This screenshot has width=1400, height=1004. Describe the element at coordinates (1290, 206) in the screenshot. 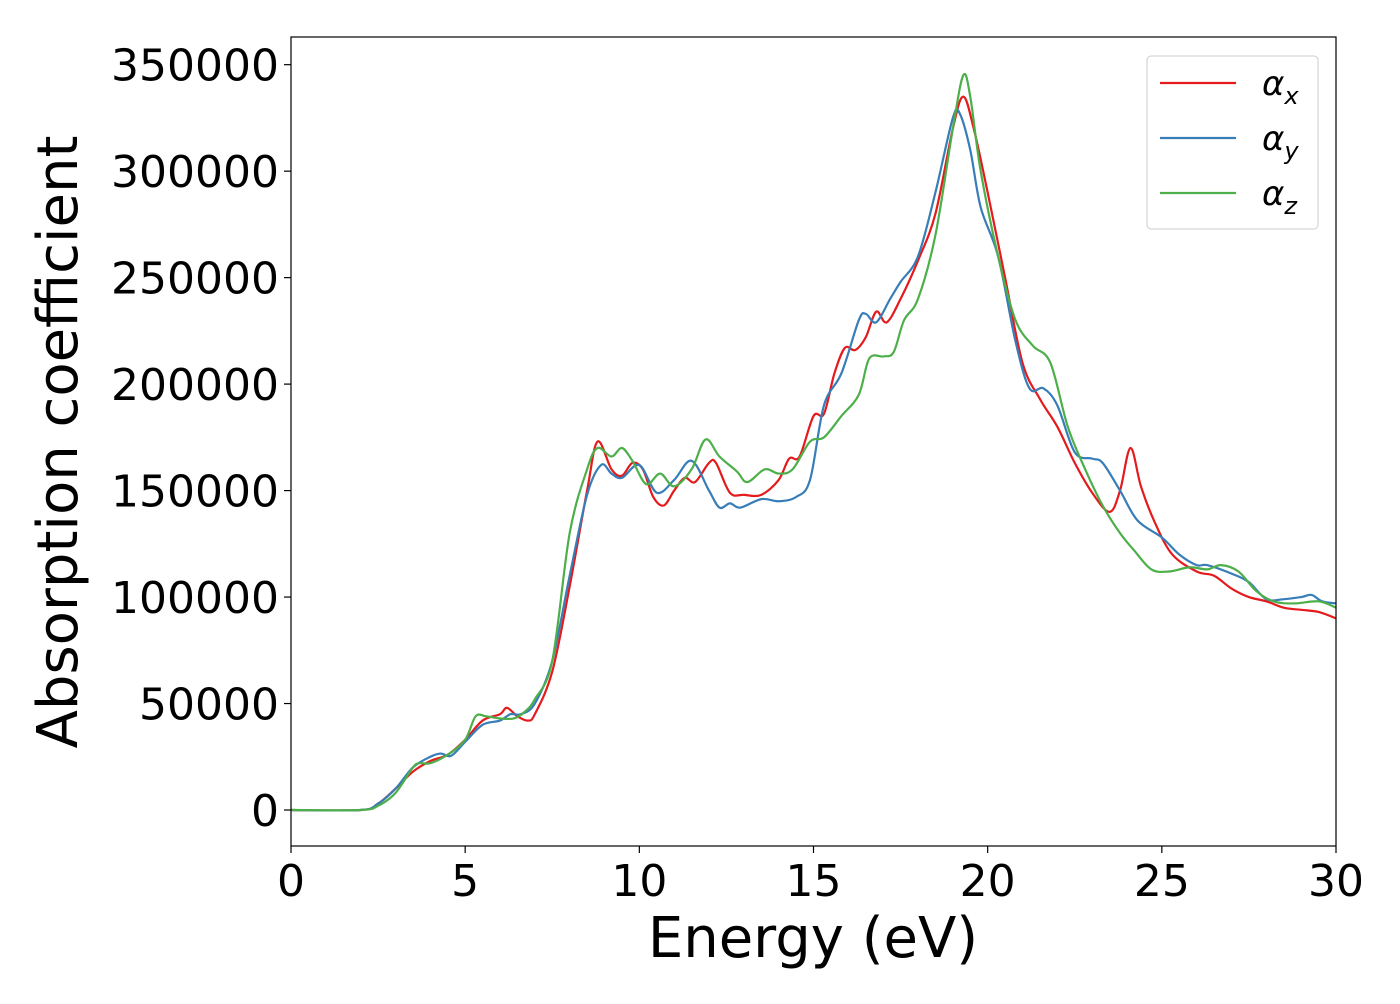

I see `legend-label-subscript: z` at that location.